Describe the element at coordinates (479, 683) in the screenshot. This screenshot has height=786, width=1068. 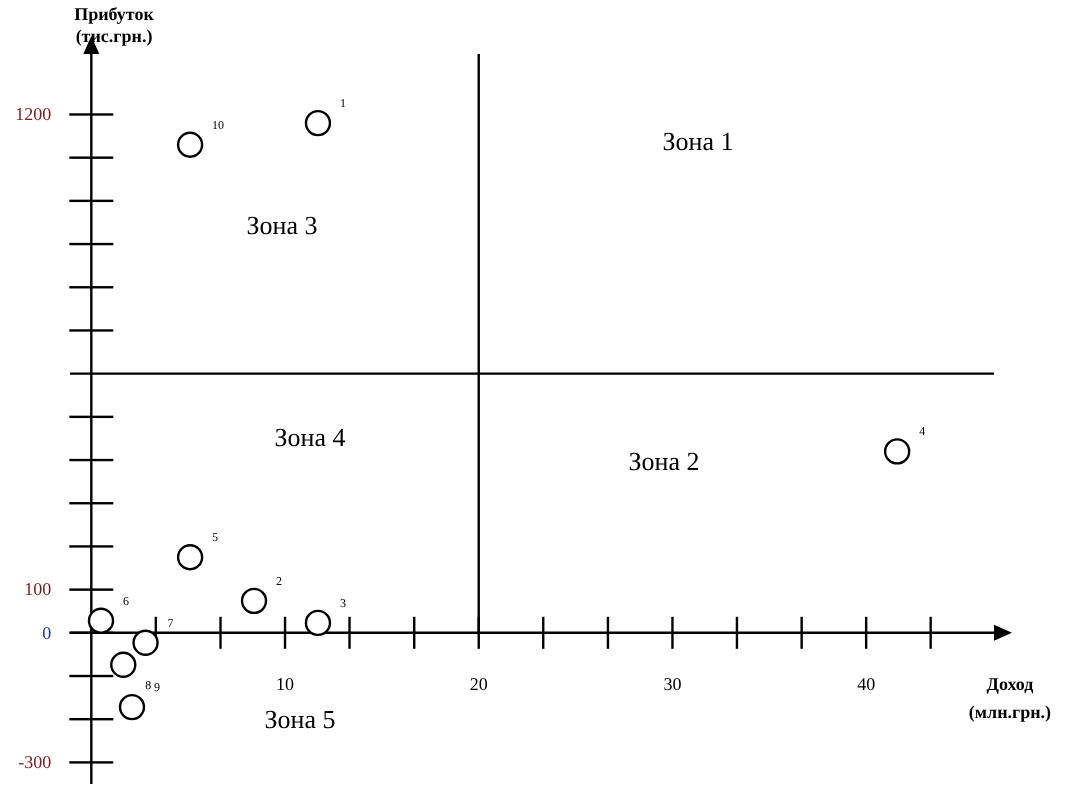
I see `x-tick-label: 20` at that location.